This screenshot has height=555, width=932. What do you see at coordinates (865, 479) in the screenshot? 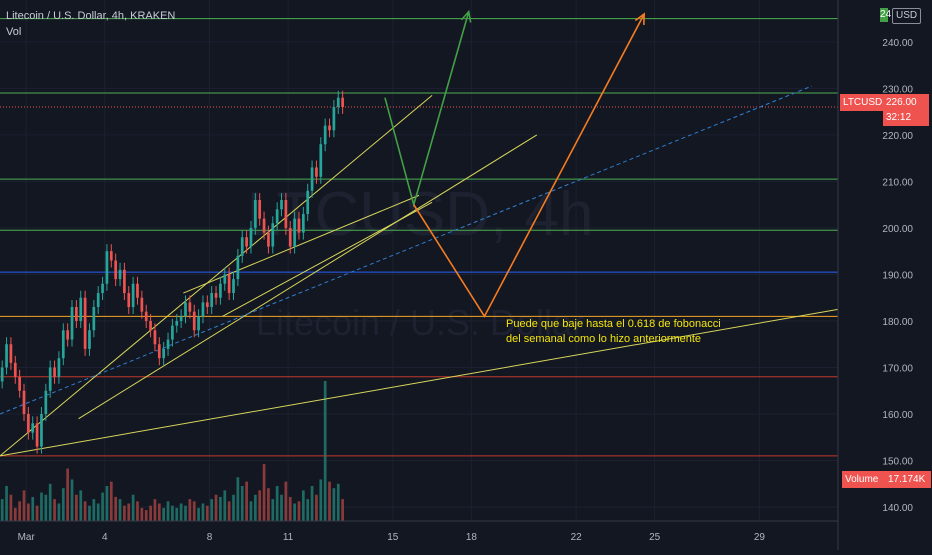
I see `volume-name-tag: Volume` at bounding box center [865, 479].